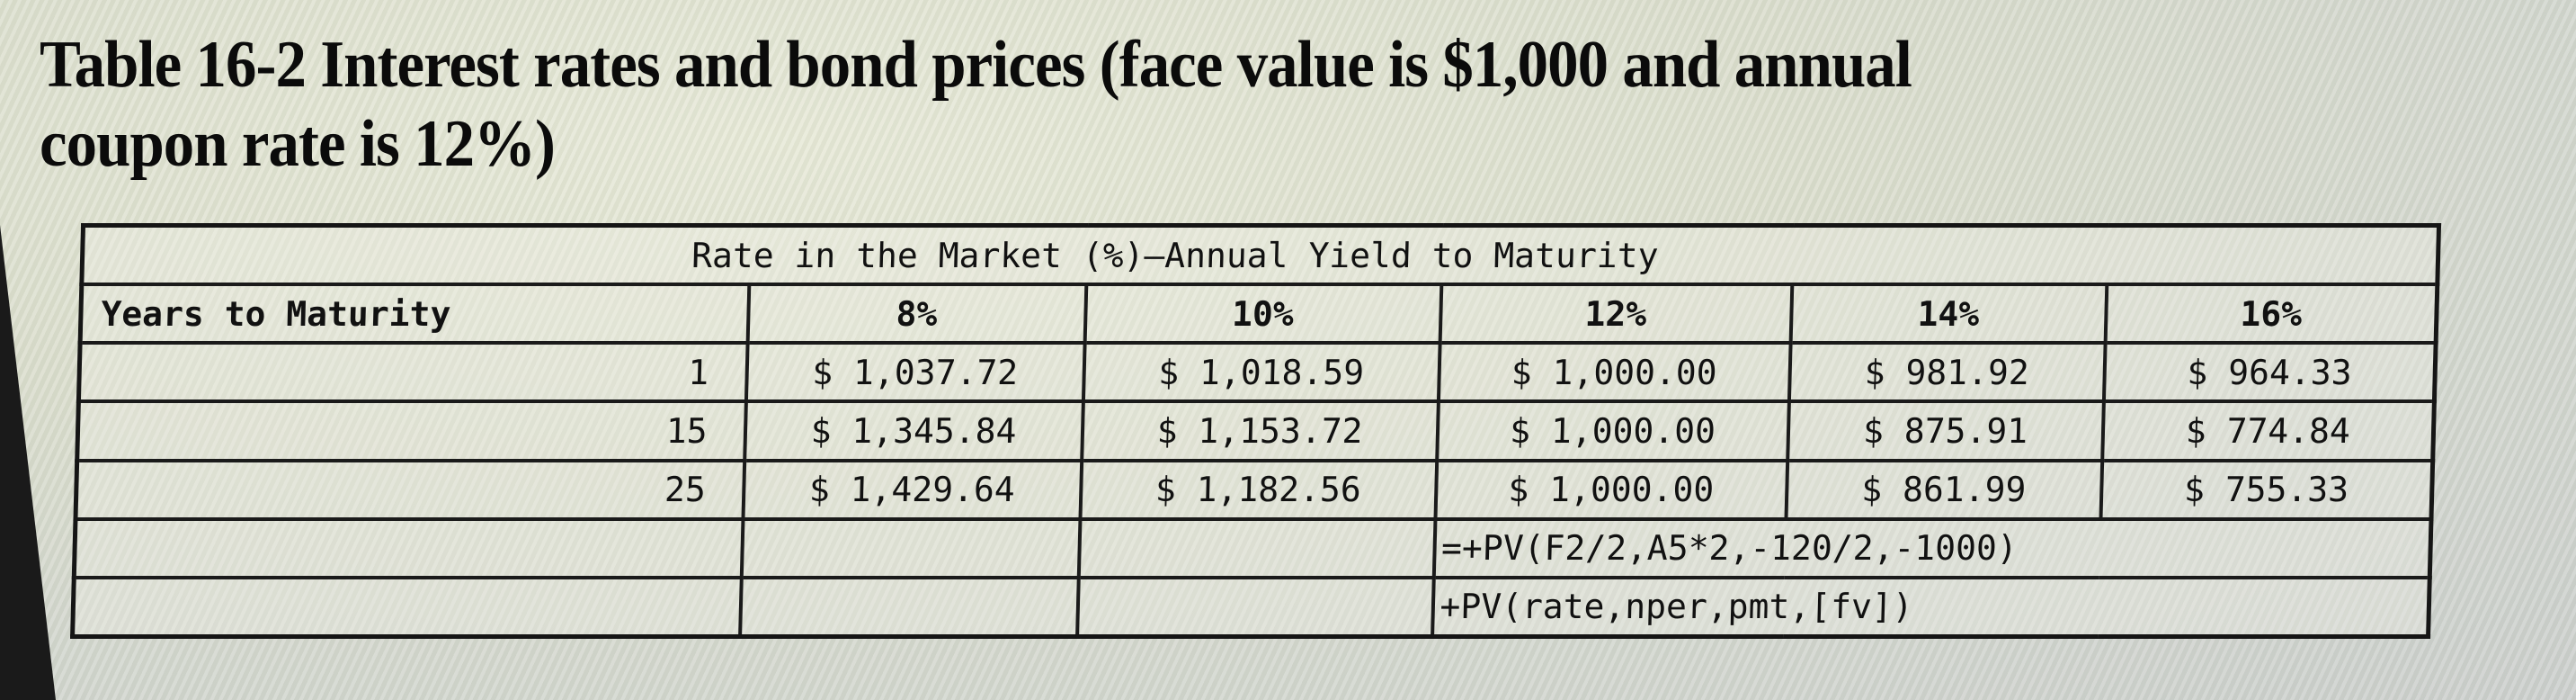  I want to click on screen-bezel-shadow, so click(28, 463).